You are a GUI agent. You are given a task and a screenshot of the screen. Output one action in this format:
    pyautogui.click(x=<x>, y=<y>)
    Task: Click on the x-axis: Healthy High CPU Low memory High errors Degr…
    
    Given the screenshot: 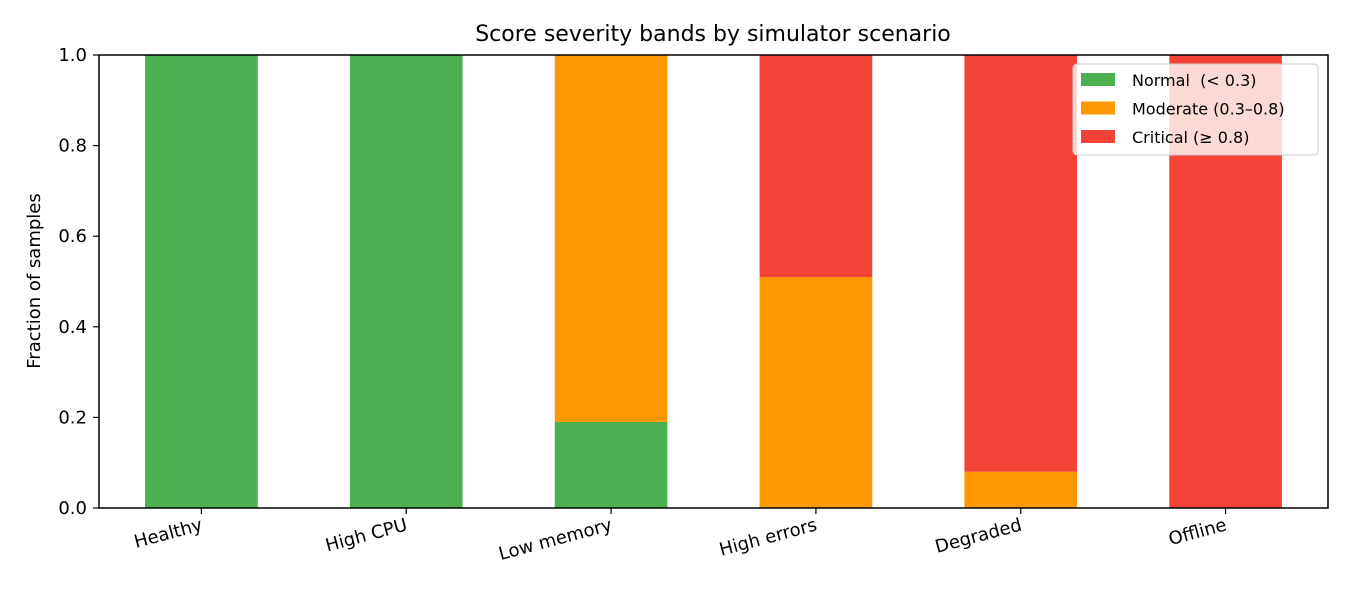 What is the action you would take?
    pyautogui.click(x=680, y=536)
    